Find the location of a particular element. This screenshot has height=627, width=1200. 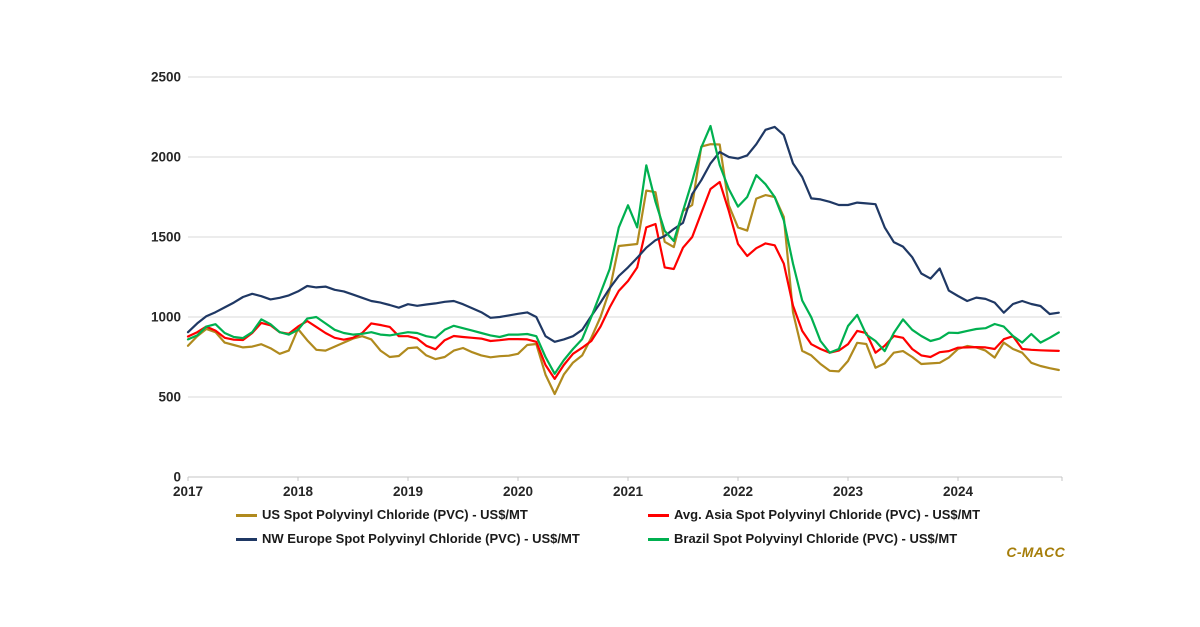

legend-swatch-nw-europe is located at coordinates (246, 539).